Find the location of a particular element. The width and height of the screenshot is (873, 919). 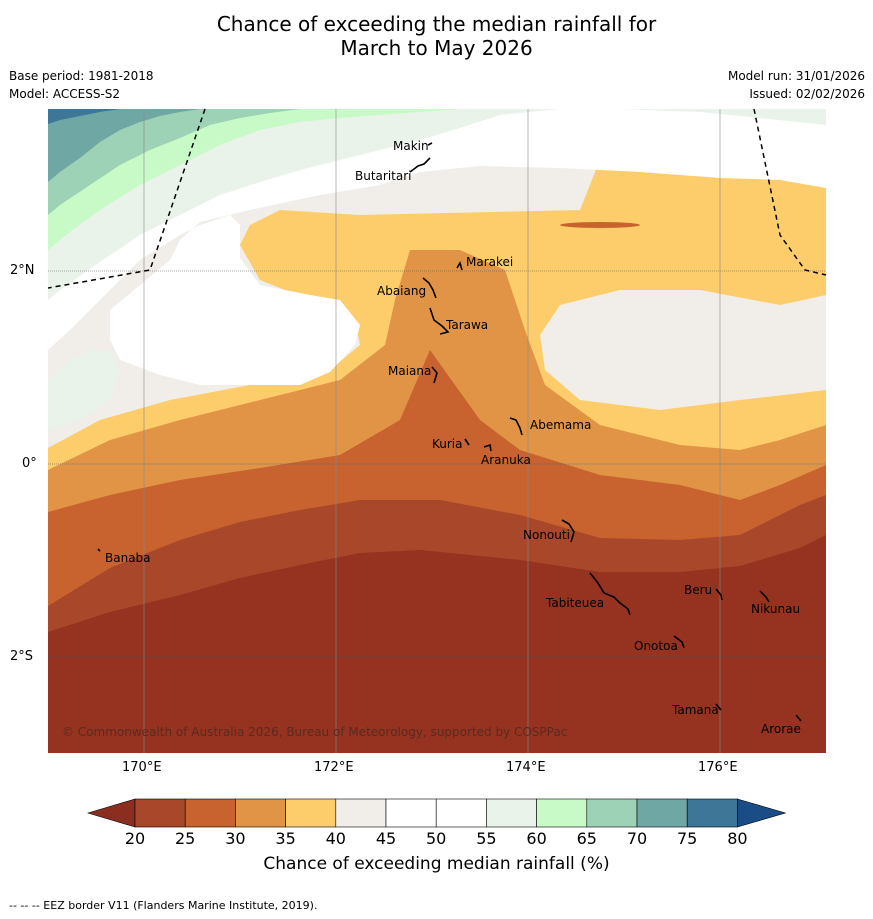

lon-tick-172e: 172°E is located at coordinates (334, 767).